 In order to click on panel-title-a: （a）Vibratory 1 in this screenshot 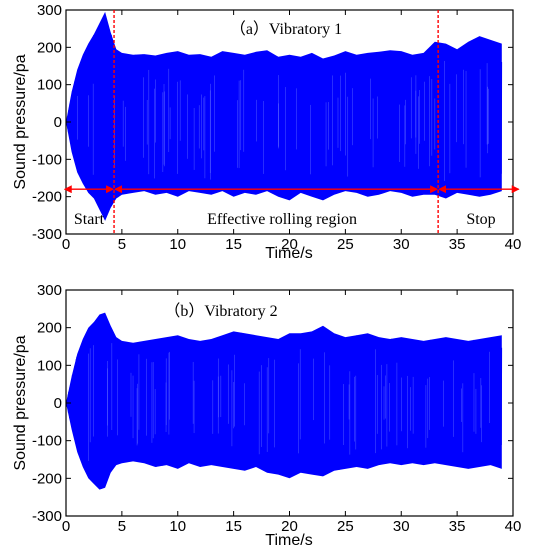, I will do `click(286, 29)`.